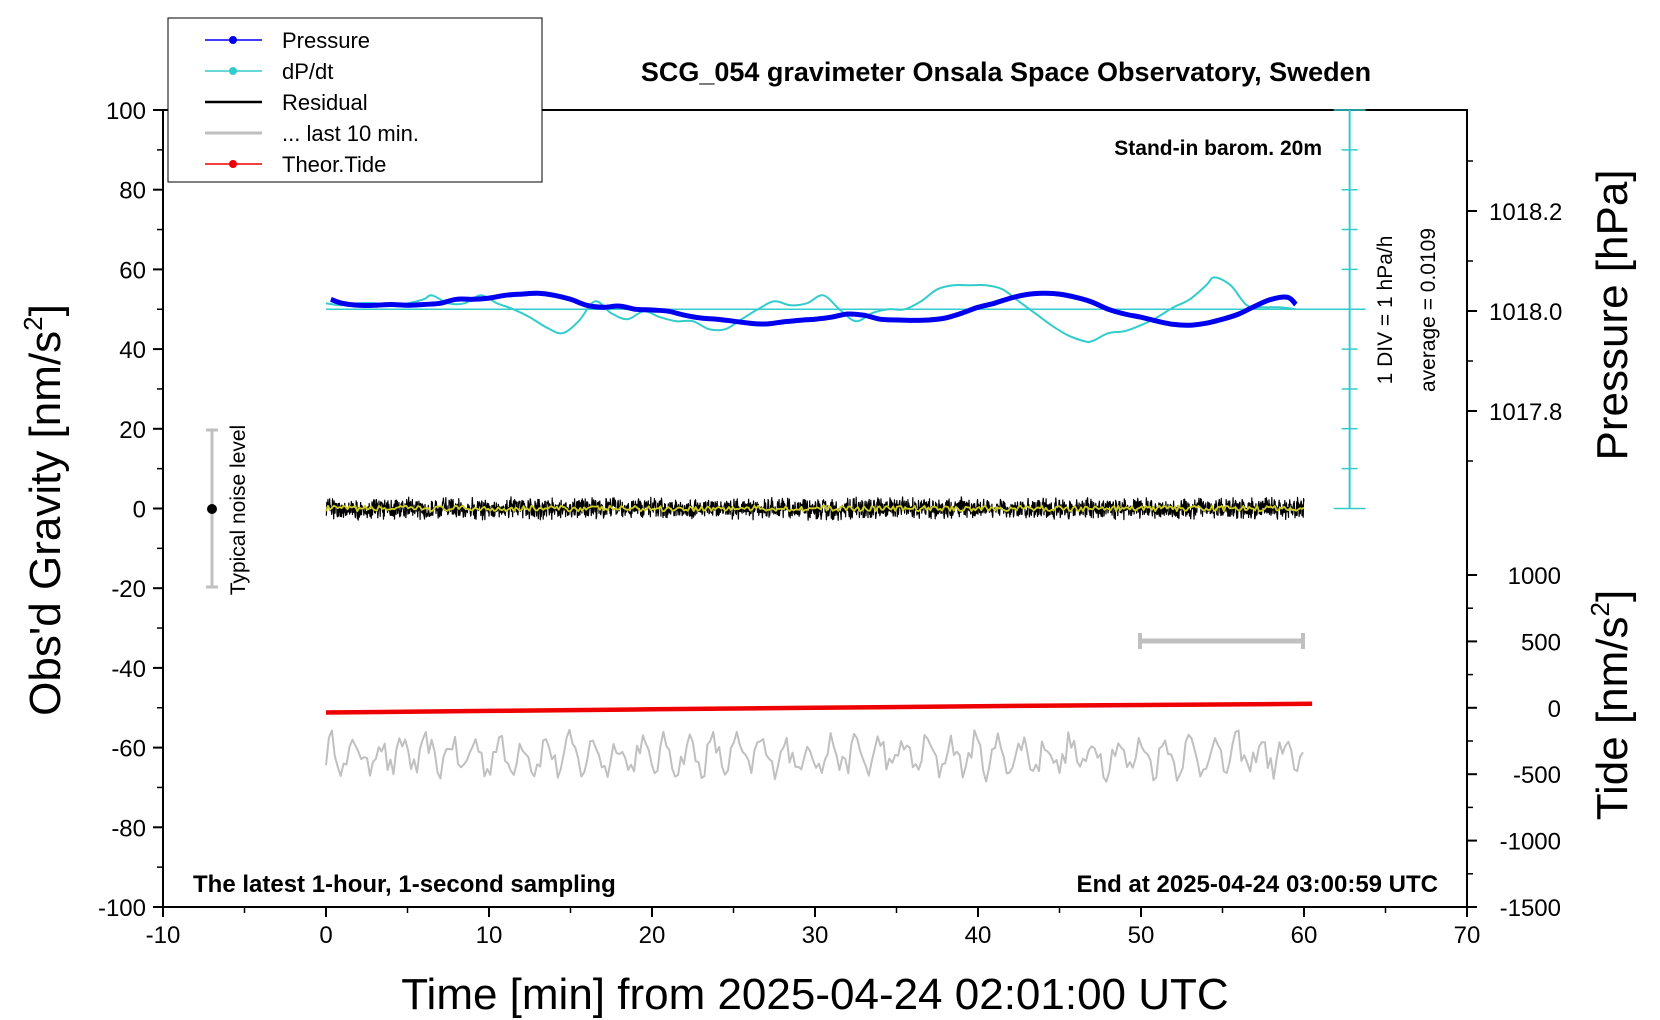 The height and width of the screenshot is (1020, 1660). What do you see at coordinates (978, 935) in the screenshot?
I see `x-tick-label: 40` at bounding box center [978, 935].